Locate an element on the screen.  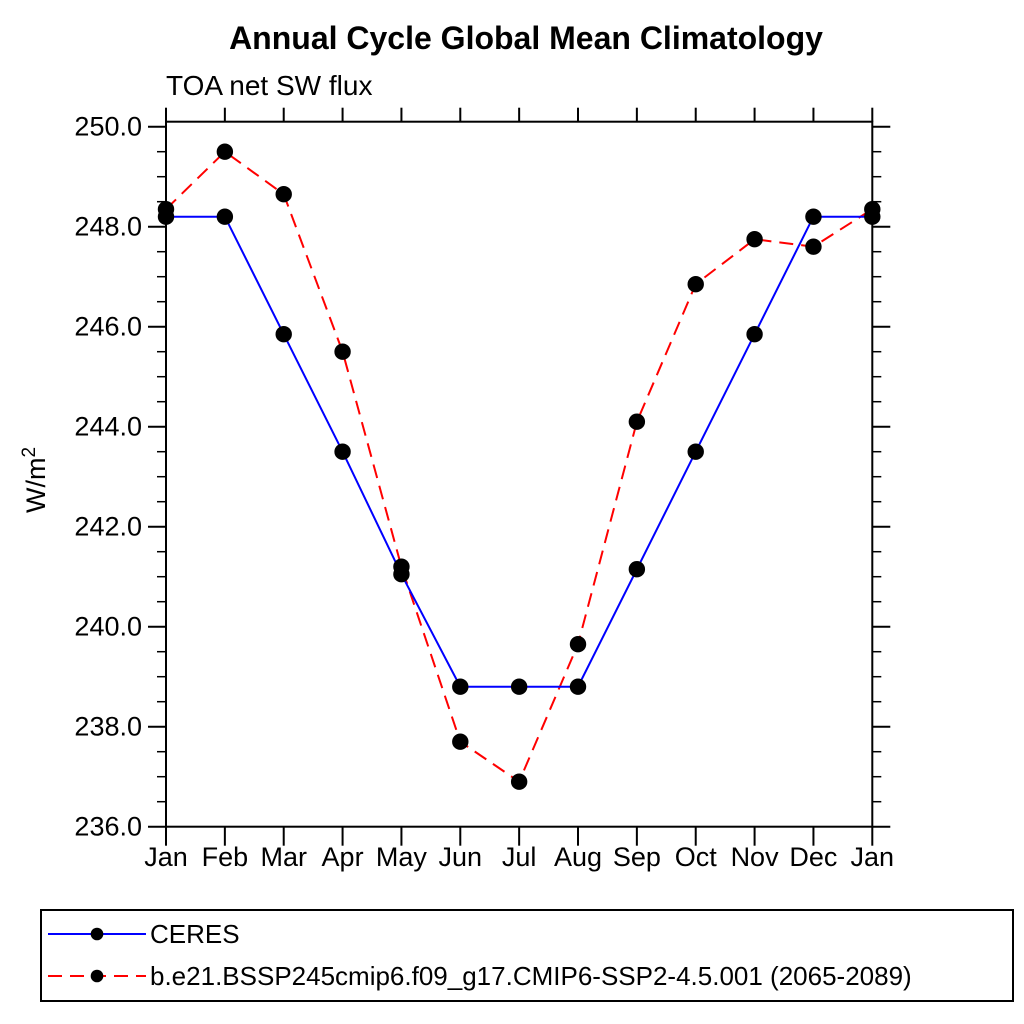
legend-label-ceres: CERES is located at coordinates (195, 933).